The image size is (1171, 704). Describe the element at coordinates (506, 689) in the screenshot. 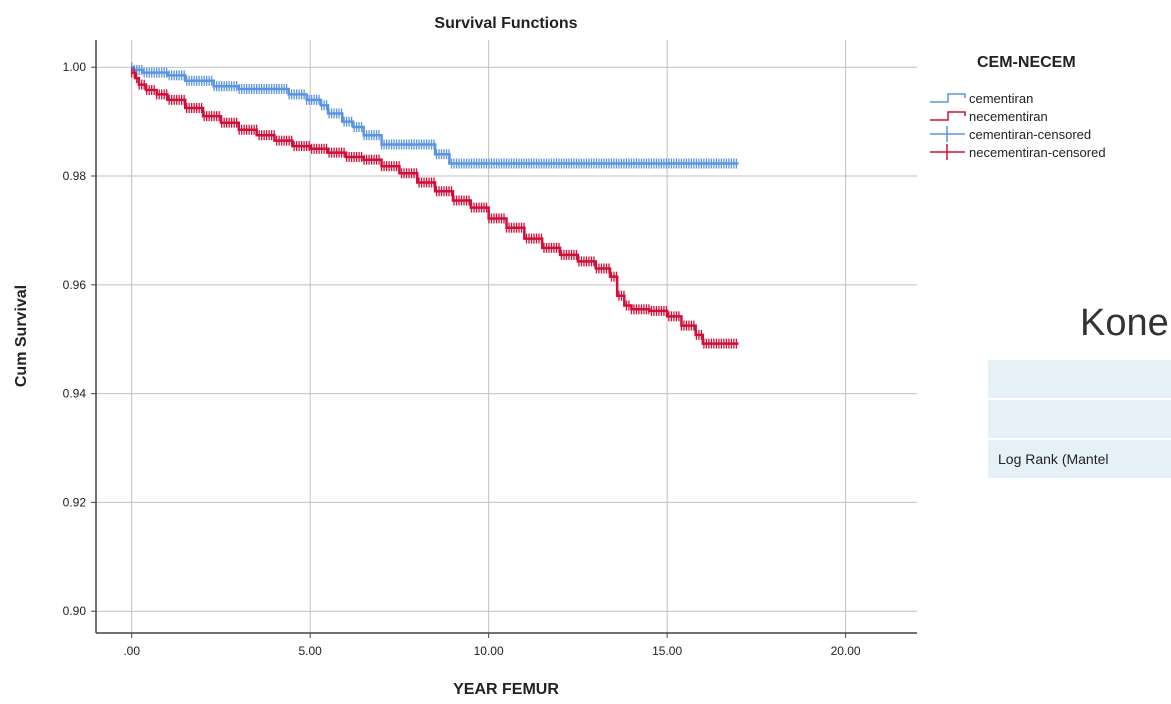

I see `x-axis-title: YEAR FEMUR` at that location.